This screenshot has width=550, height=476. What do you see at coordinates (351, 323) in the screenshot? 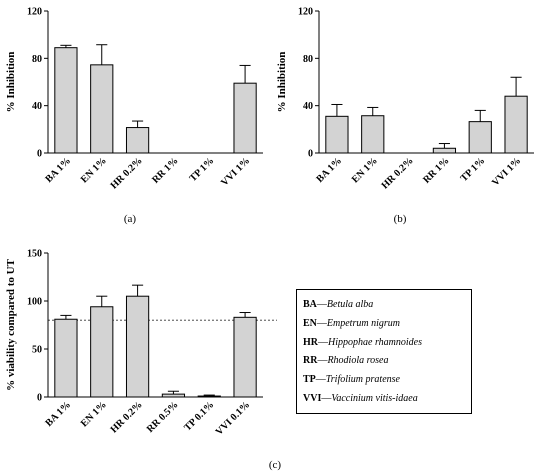
I see `legend-item-en: EN—Empetrum nigrum` at bounding box center [351, 323].